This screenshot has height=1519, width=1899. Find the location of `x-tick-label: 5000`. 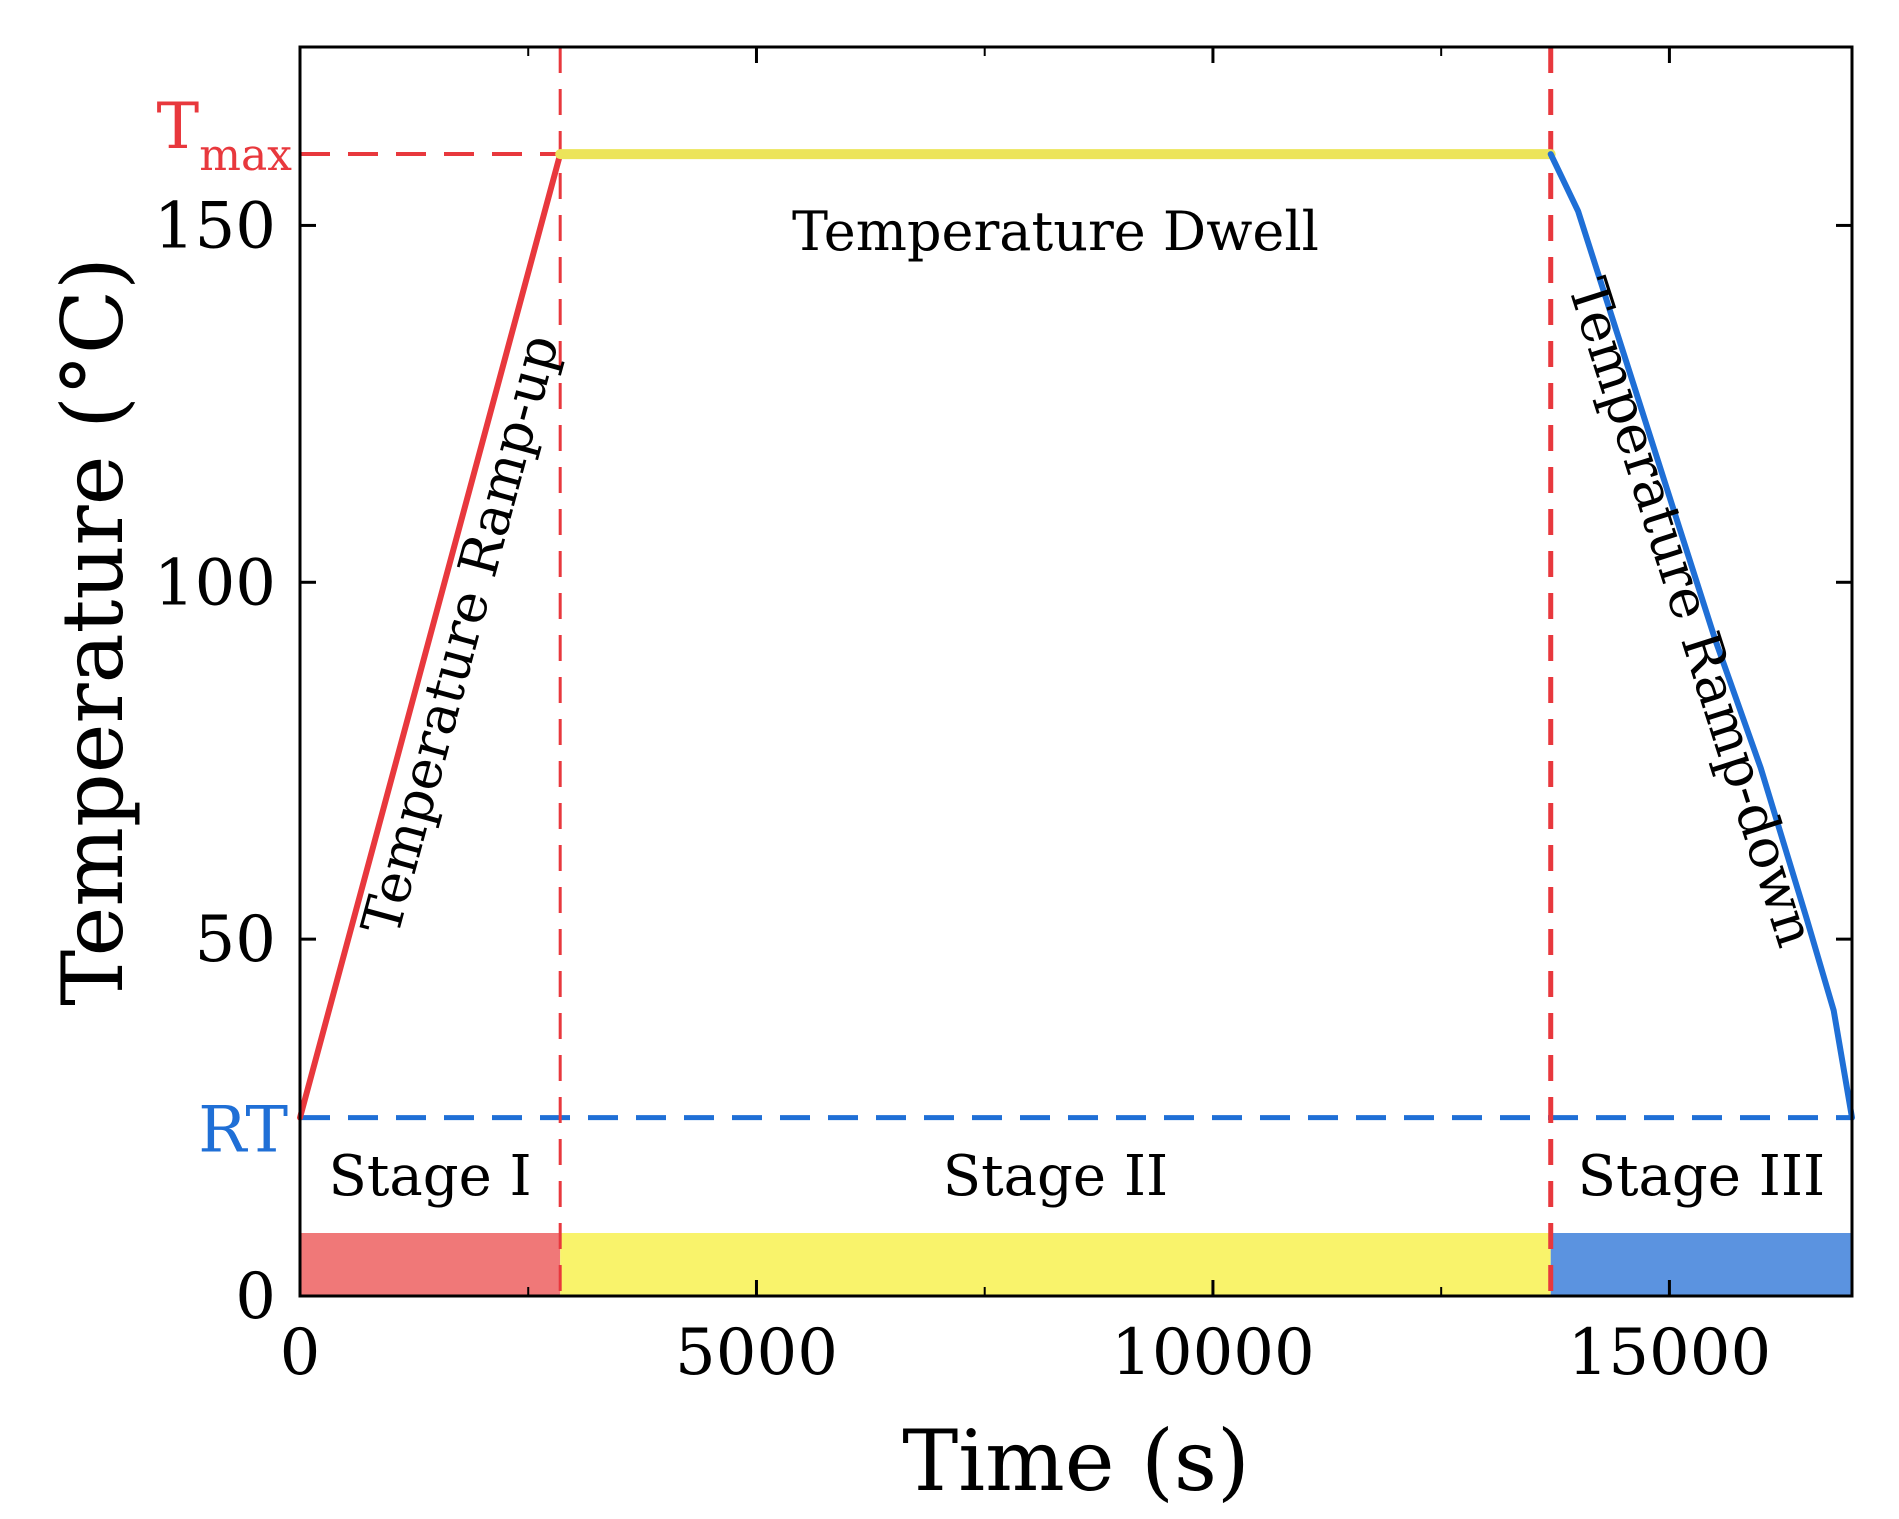

x-tick-label: 5000 is located at coordinates (756, 1353).